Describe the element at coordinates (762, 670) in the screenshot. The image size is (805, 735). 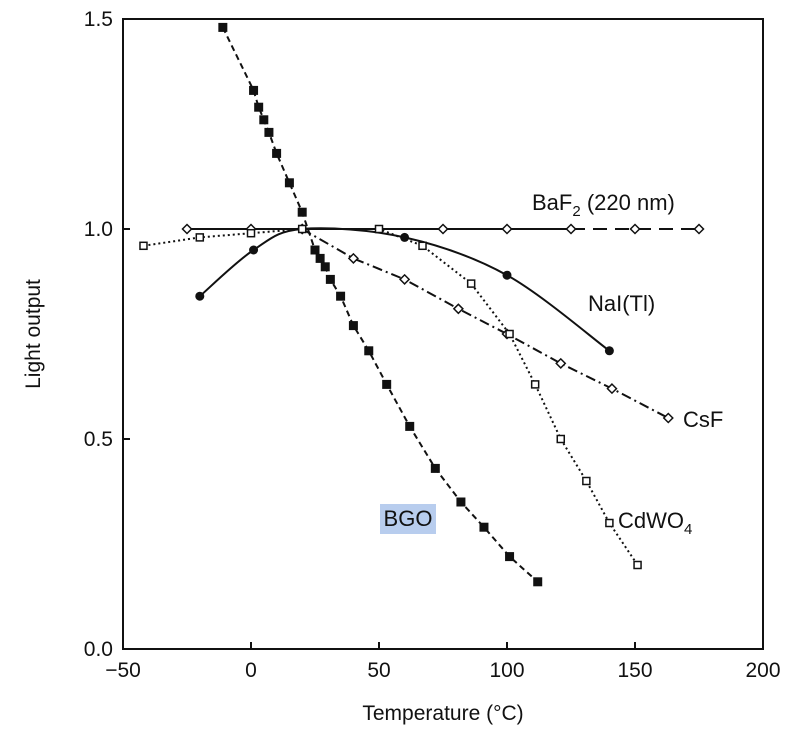
I see `x-tick-label: 200` at that location.